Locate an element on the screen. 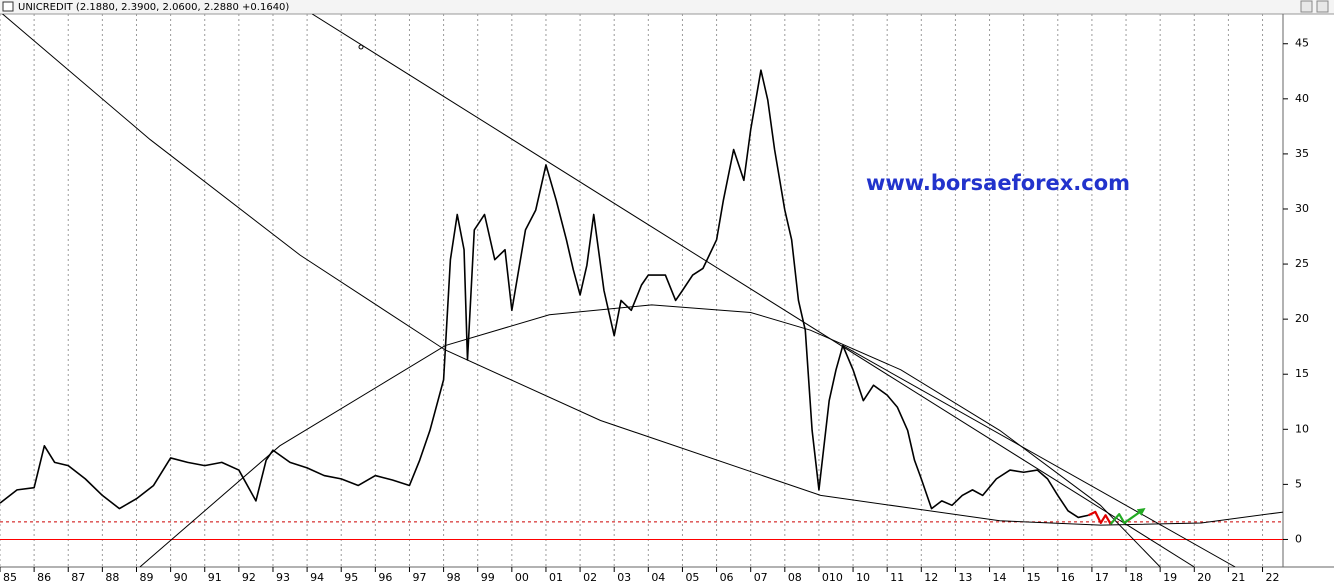 The width and height of the screenshot is (1334, 587). x-tick-label: 98 is located at coordinates (454, 577).